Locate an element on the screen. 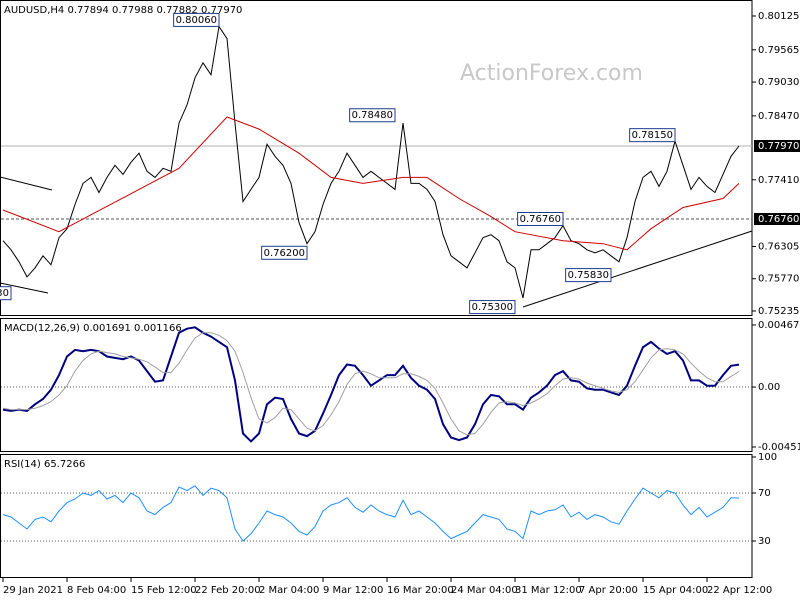 The image size is (800, 600). y-tick-label: 0.76305 is located at coordinates (778, 246).